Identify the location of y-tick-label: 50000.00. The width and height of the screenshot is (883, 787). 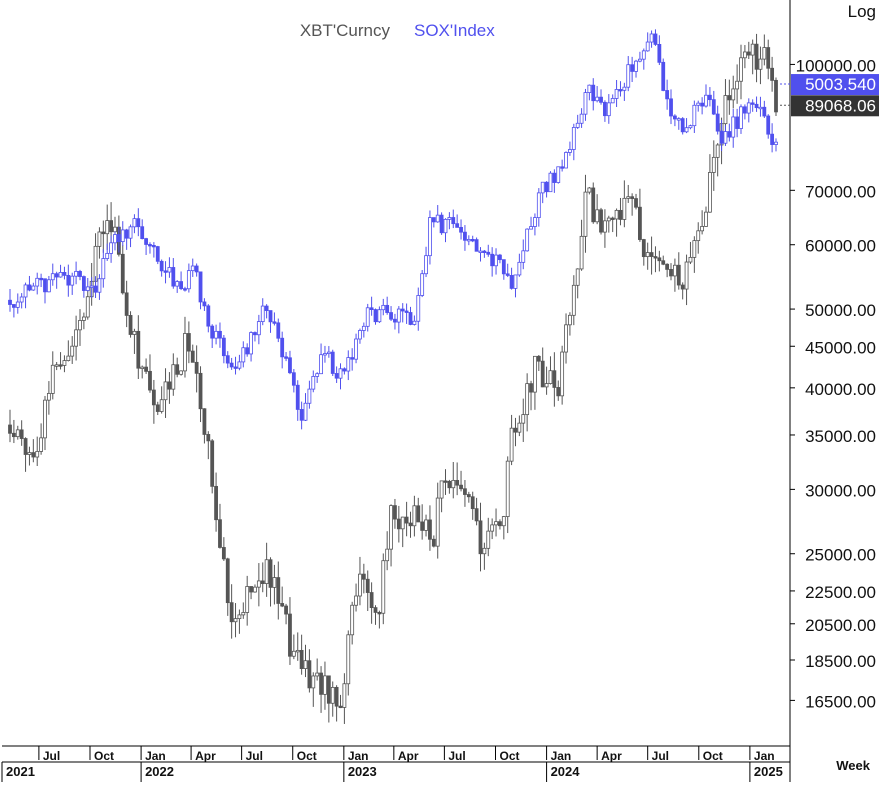
(840, 310).